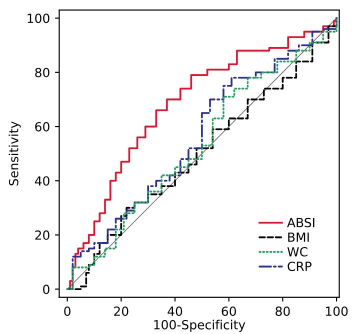 This screenshot has height=334, width=359. What do you see at coordinates (300, 267) in the screenshot?
I see `legend-label: CRP` at bounding box center [300, 267].